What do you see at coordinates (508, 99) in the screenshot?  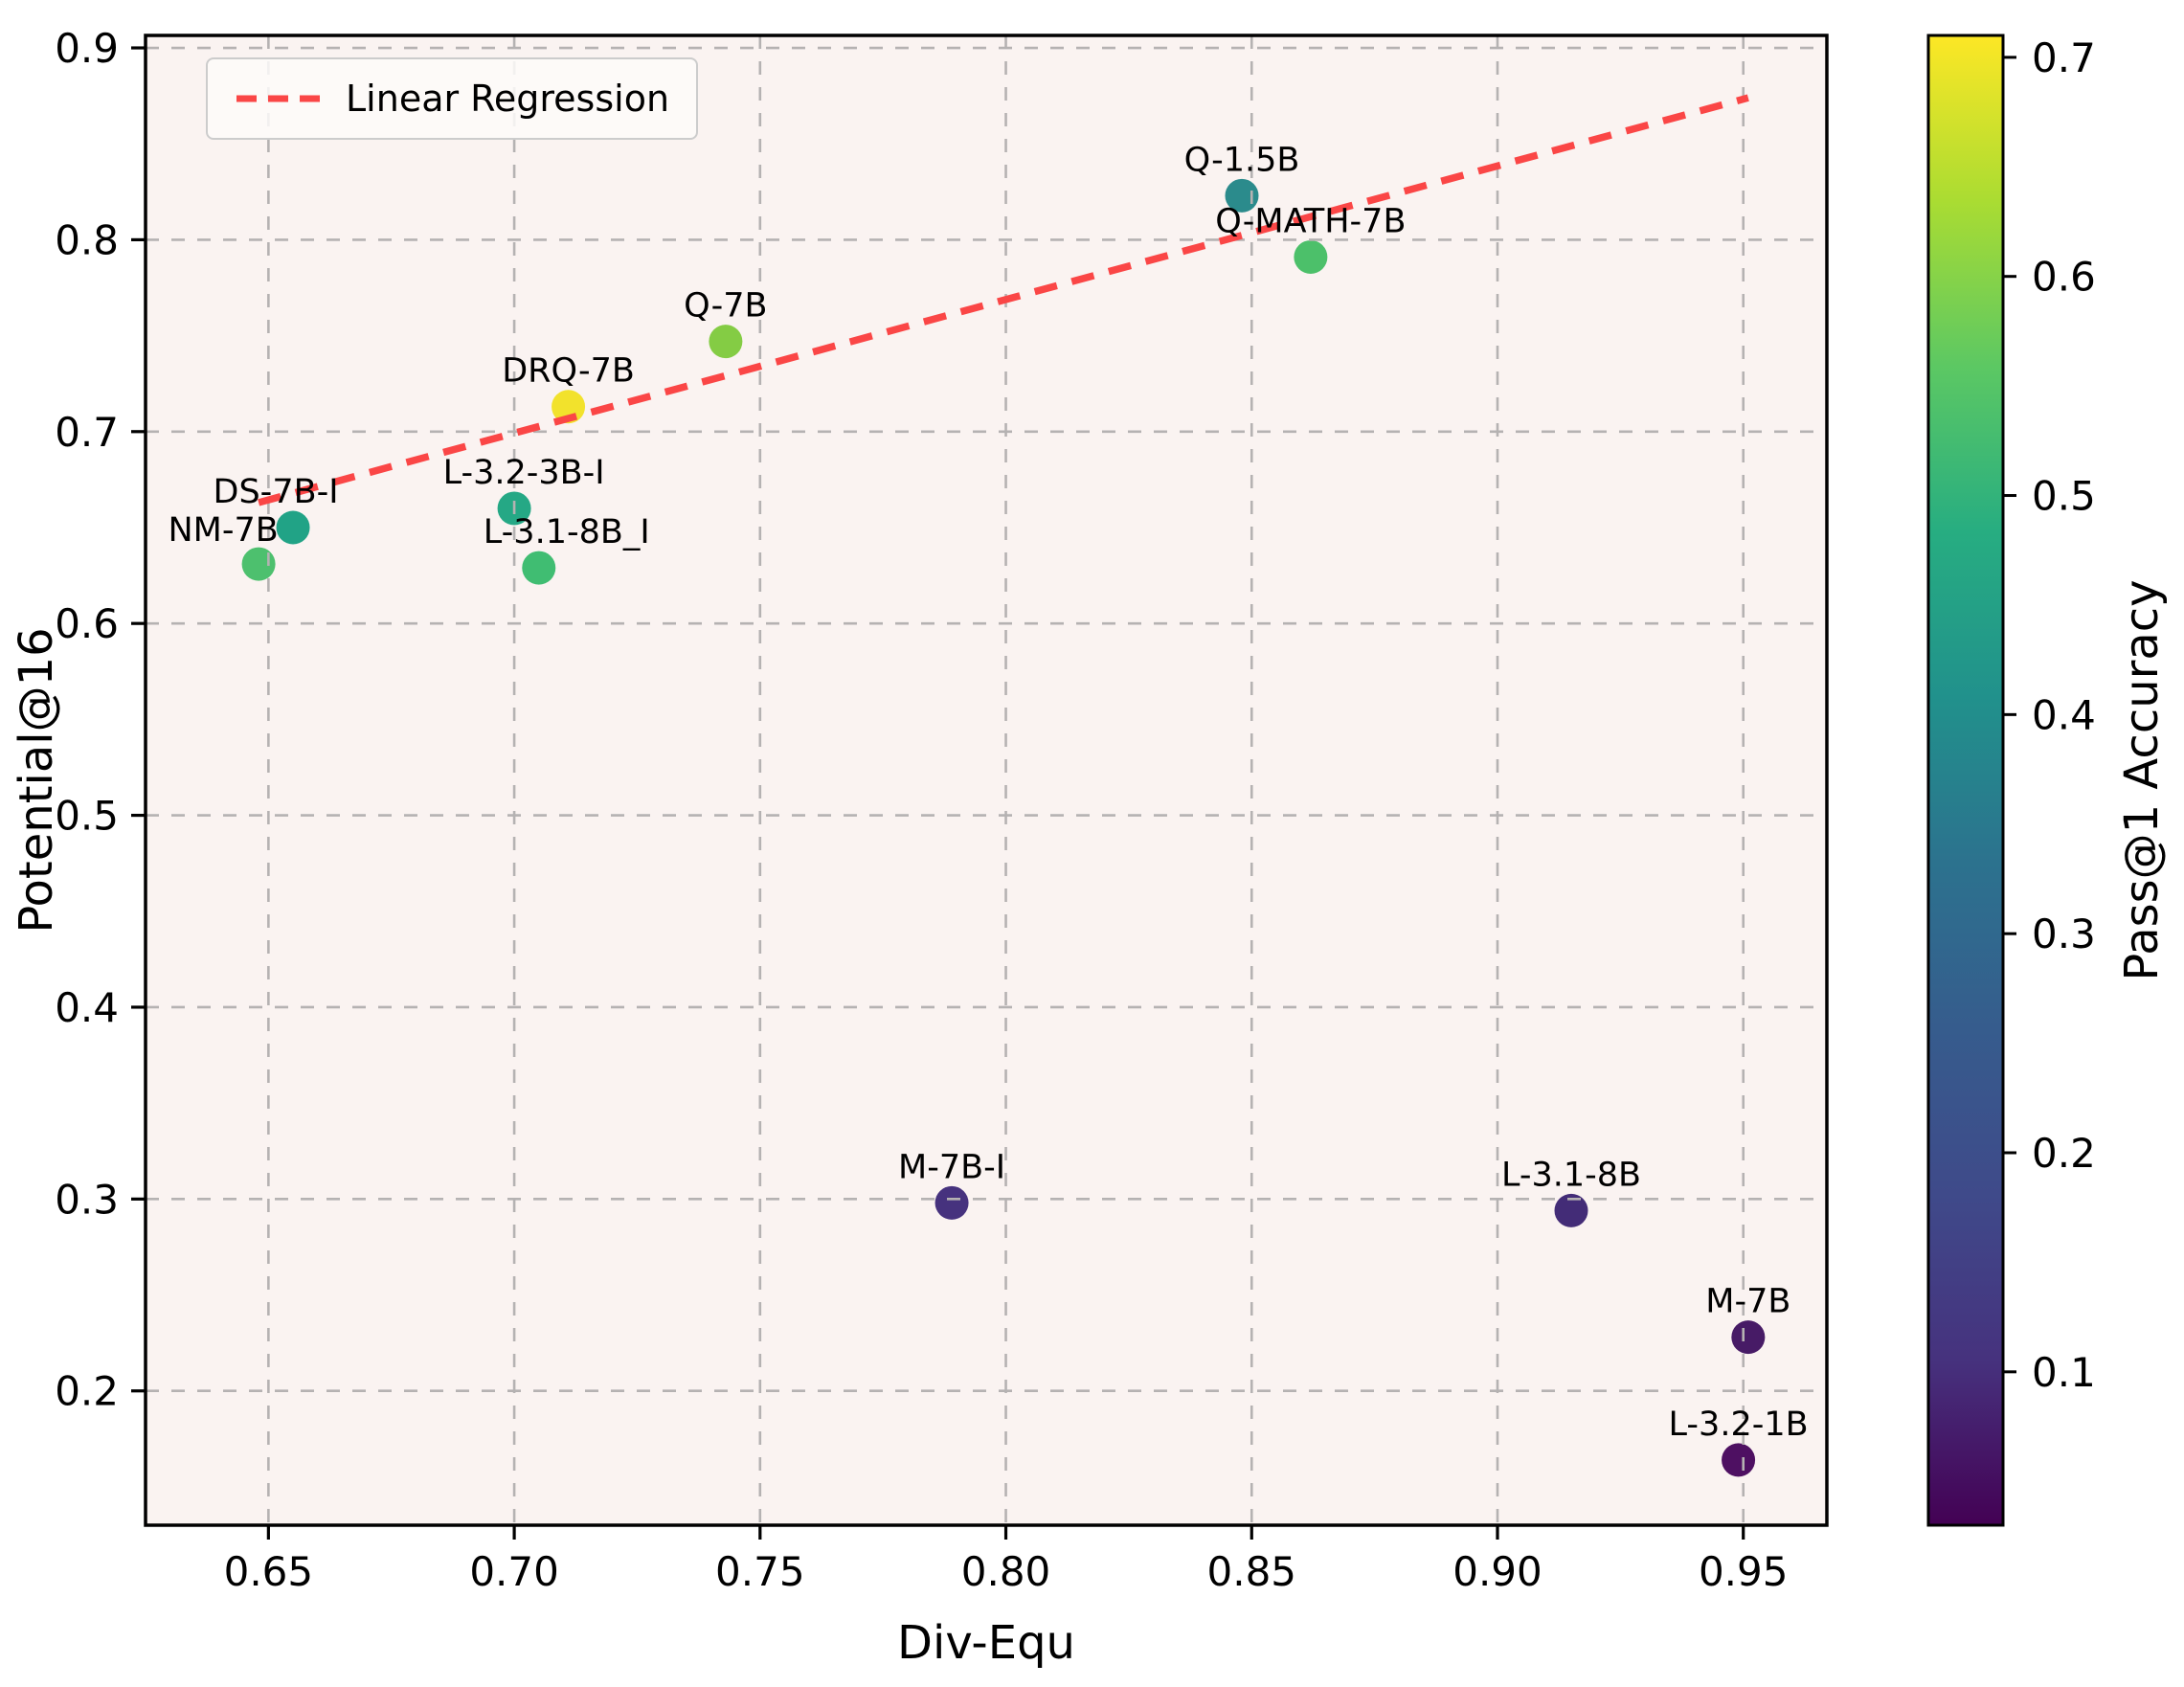 I see `legend-label: Linear Regression` at bounding box center [508, 99].